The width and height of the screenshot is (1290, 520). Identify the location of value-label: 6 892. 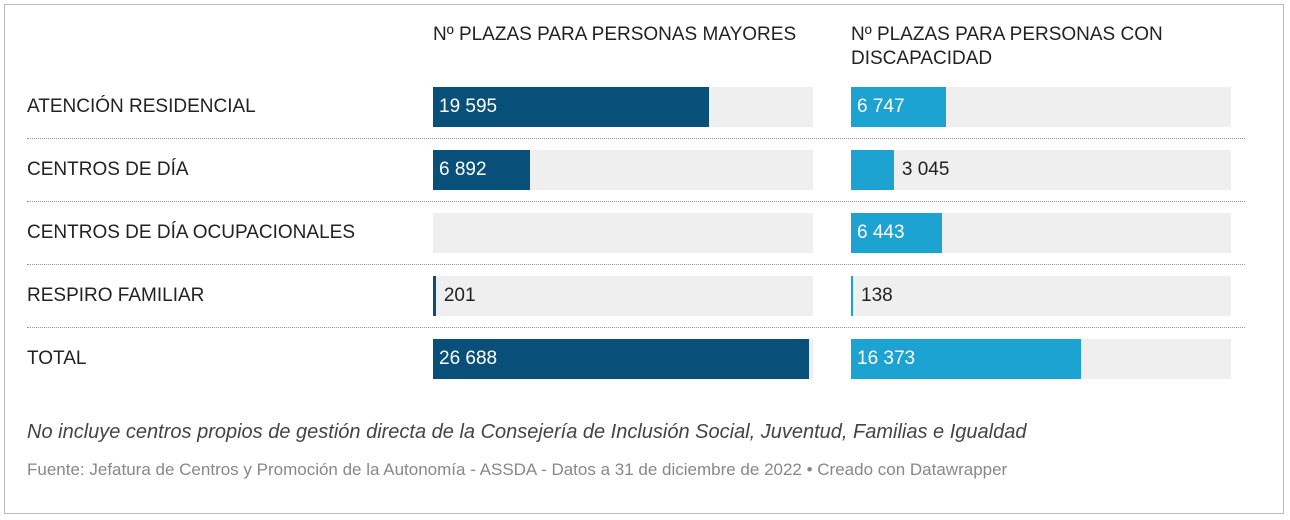
(463, 169).